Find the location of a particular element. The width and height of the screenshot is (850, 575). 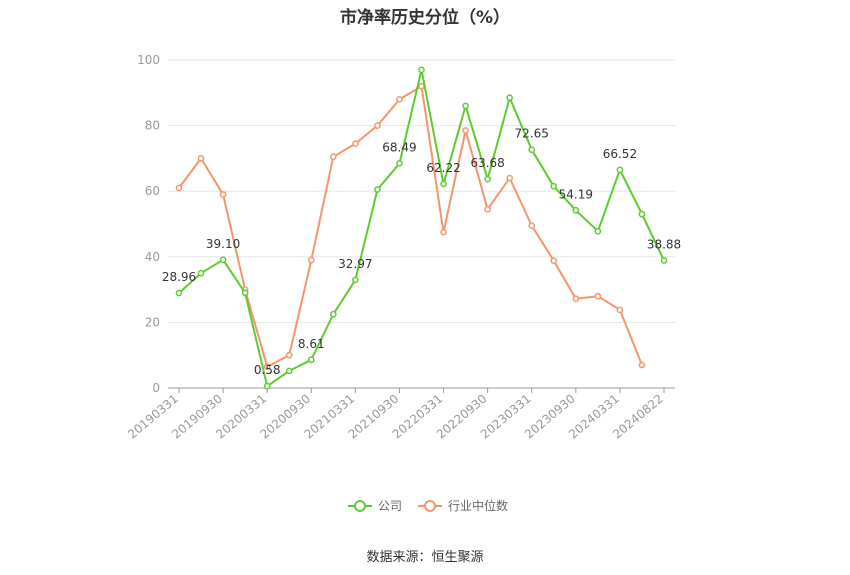

legend-item-company: 公司 is located at coordinates (375, 506).